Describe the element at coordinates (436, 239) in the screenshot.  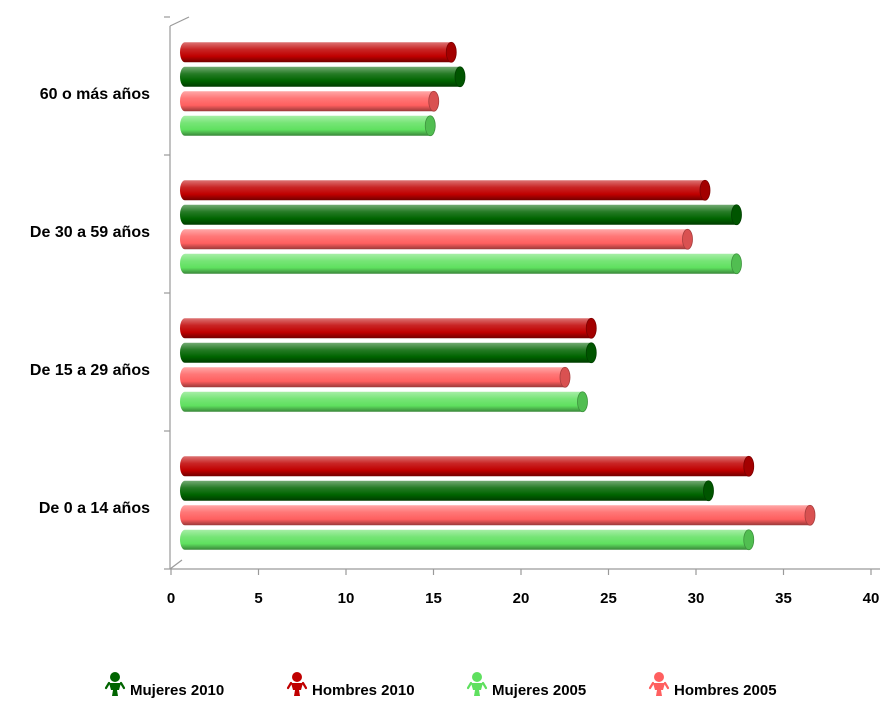
I see `bar-hombres-2005-de-30-a-59-anos` at that location.